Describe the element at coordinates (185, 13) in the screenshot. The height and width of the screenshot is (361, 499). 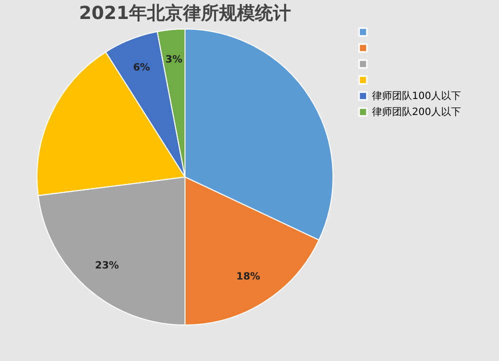
I see `chart-title: 2021年北京律所规模统计` at that location.